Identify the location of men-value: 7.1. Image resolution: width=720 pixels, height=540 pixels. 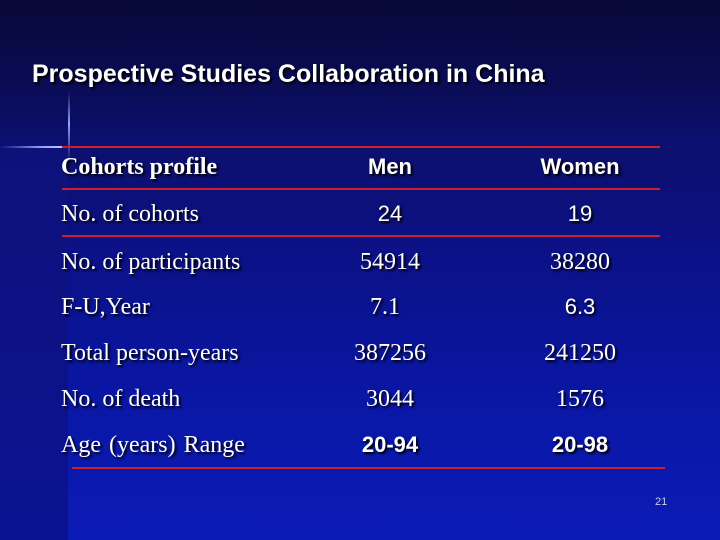
(385, 307).